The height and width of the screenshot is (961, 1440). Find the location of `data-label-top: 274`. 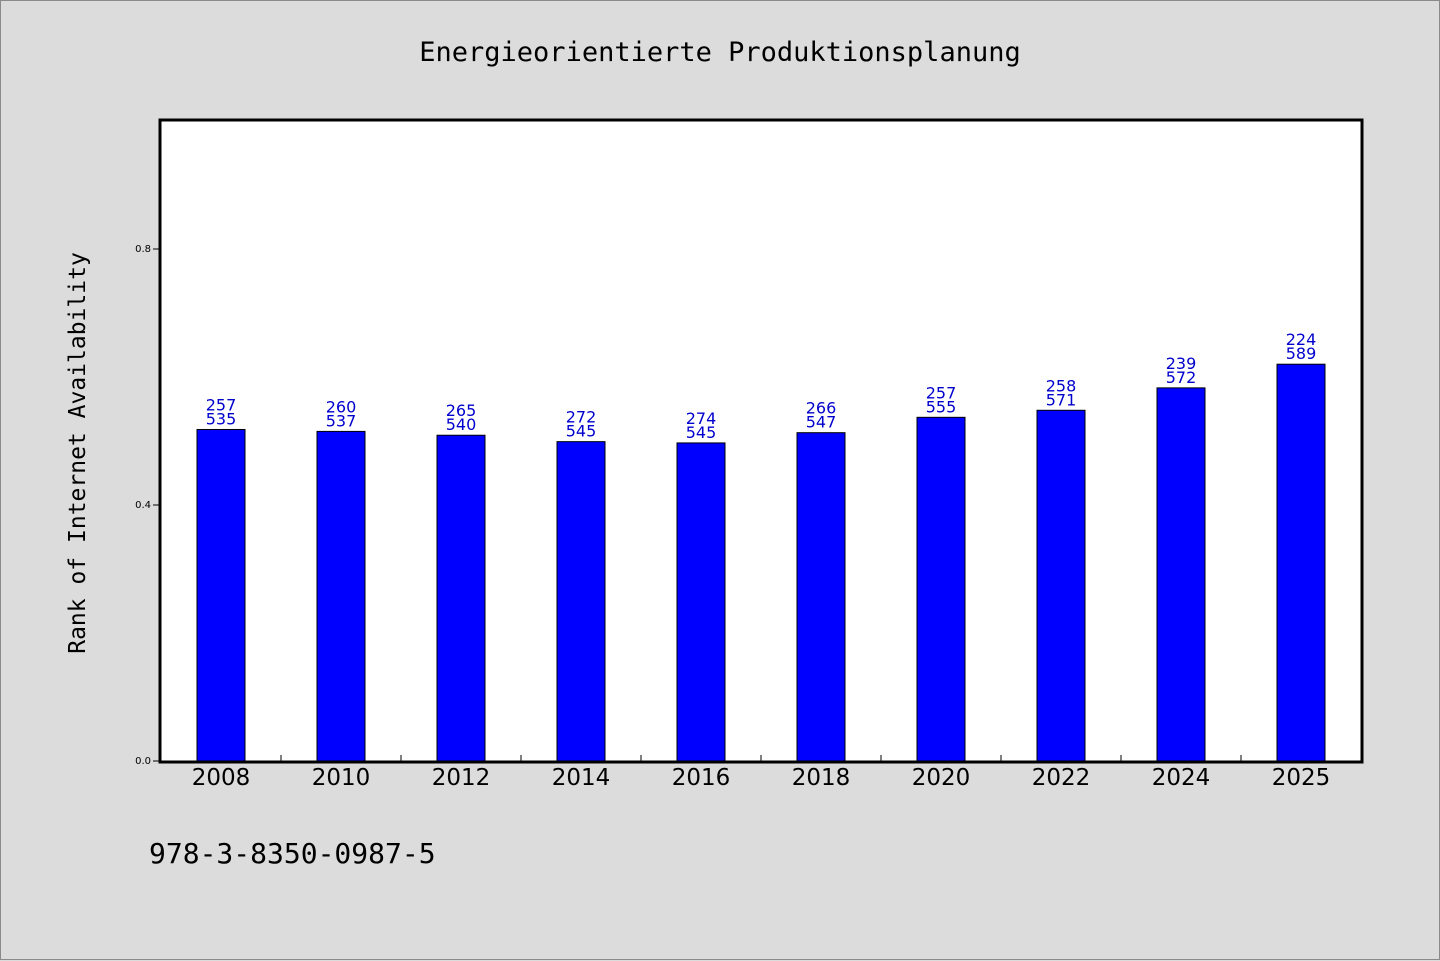

data-label-top: 274 is located at coordinates (701, 418).